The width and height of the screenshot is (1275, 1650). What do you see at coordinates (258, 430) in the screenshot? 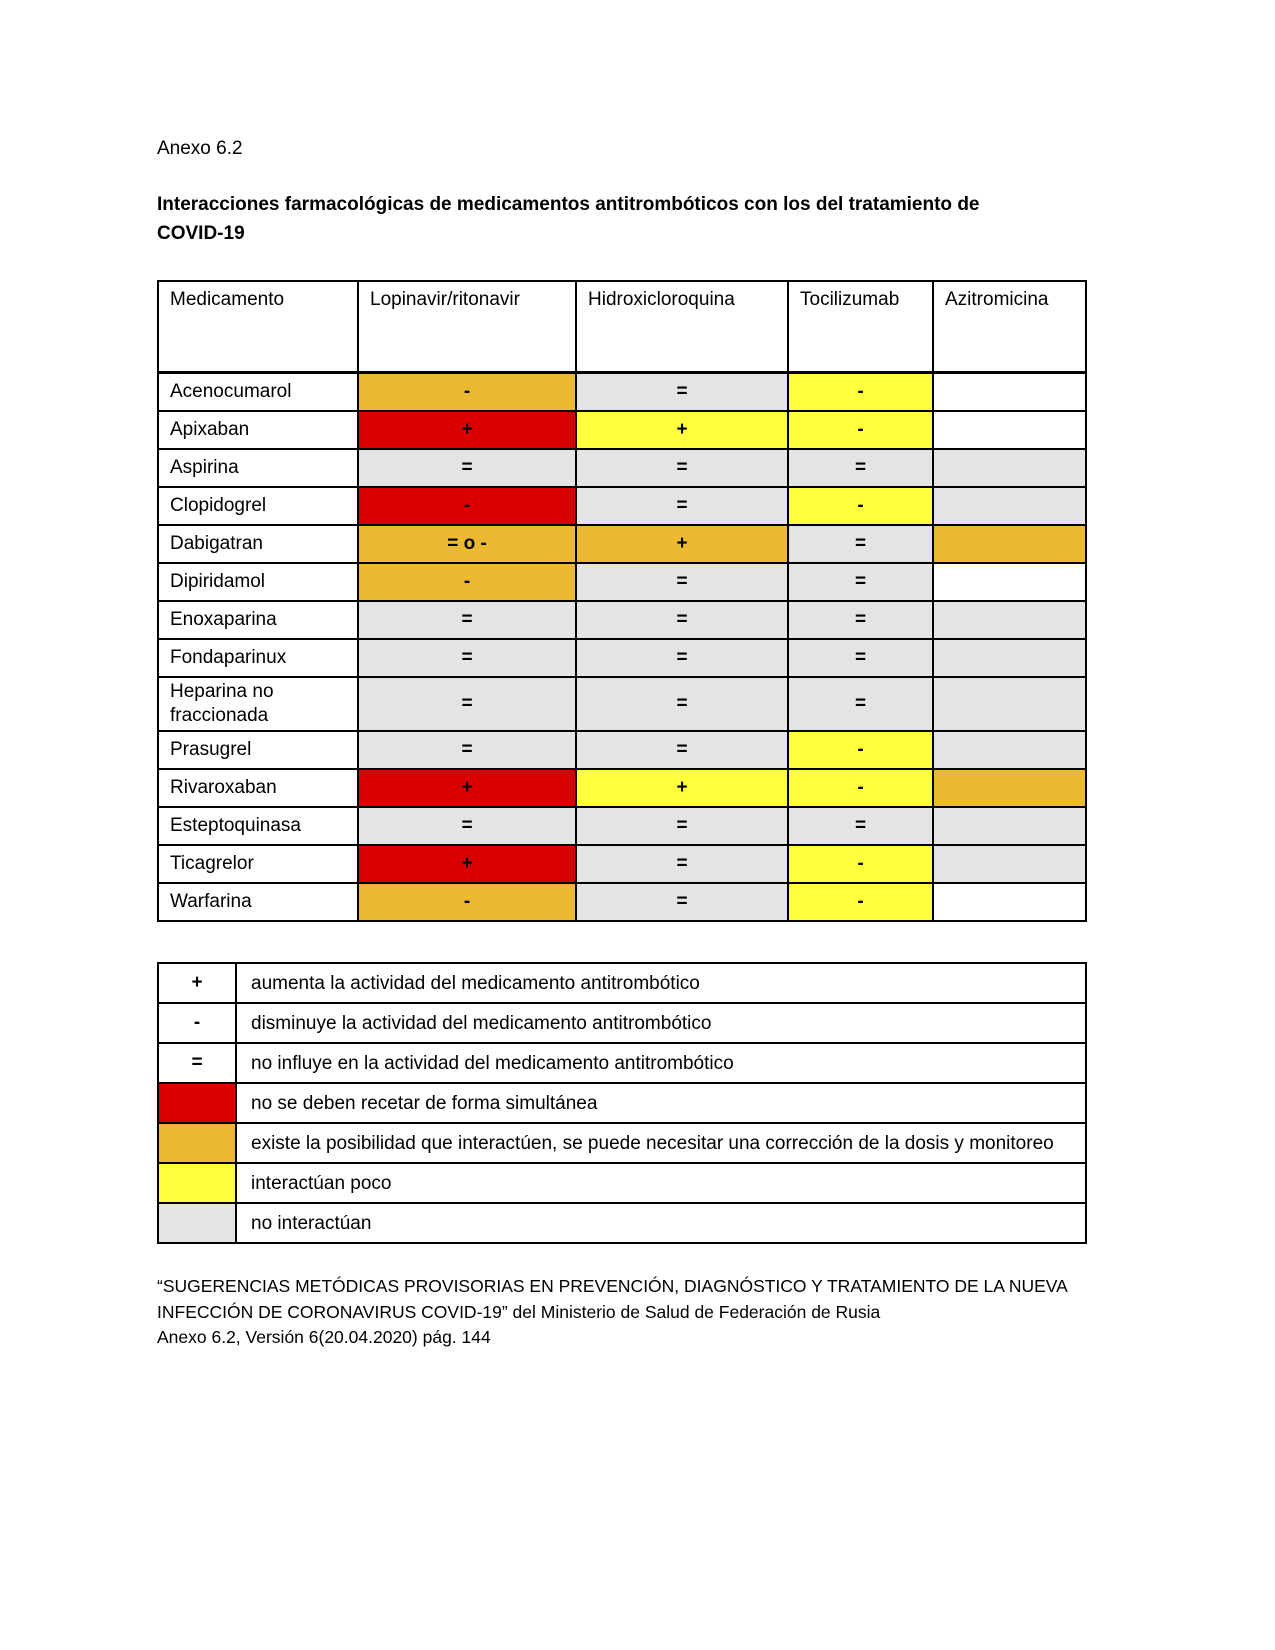
I see `drug-name-cell: Apixaban` at bounding box center [258, 430].